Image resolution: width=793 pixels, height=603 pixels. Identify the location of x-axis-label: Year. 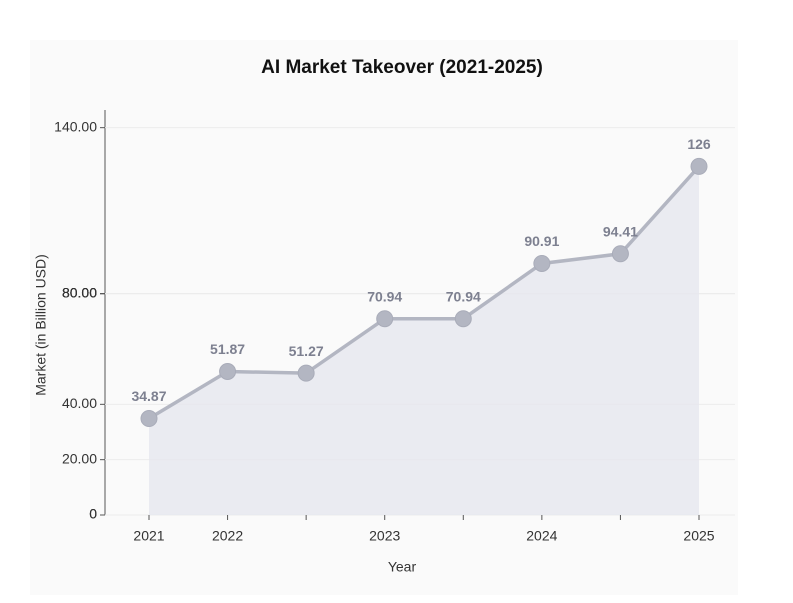
(402, 567).